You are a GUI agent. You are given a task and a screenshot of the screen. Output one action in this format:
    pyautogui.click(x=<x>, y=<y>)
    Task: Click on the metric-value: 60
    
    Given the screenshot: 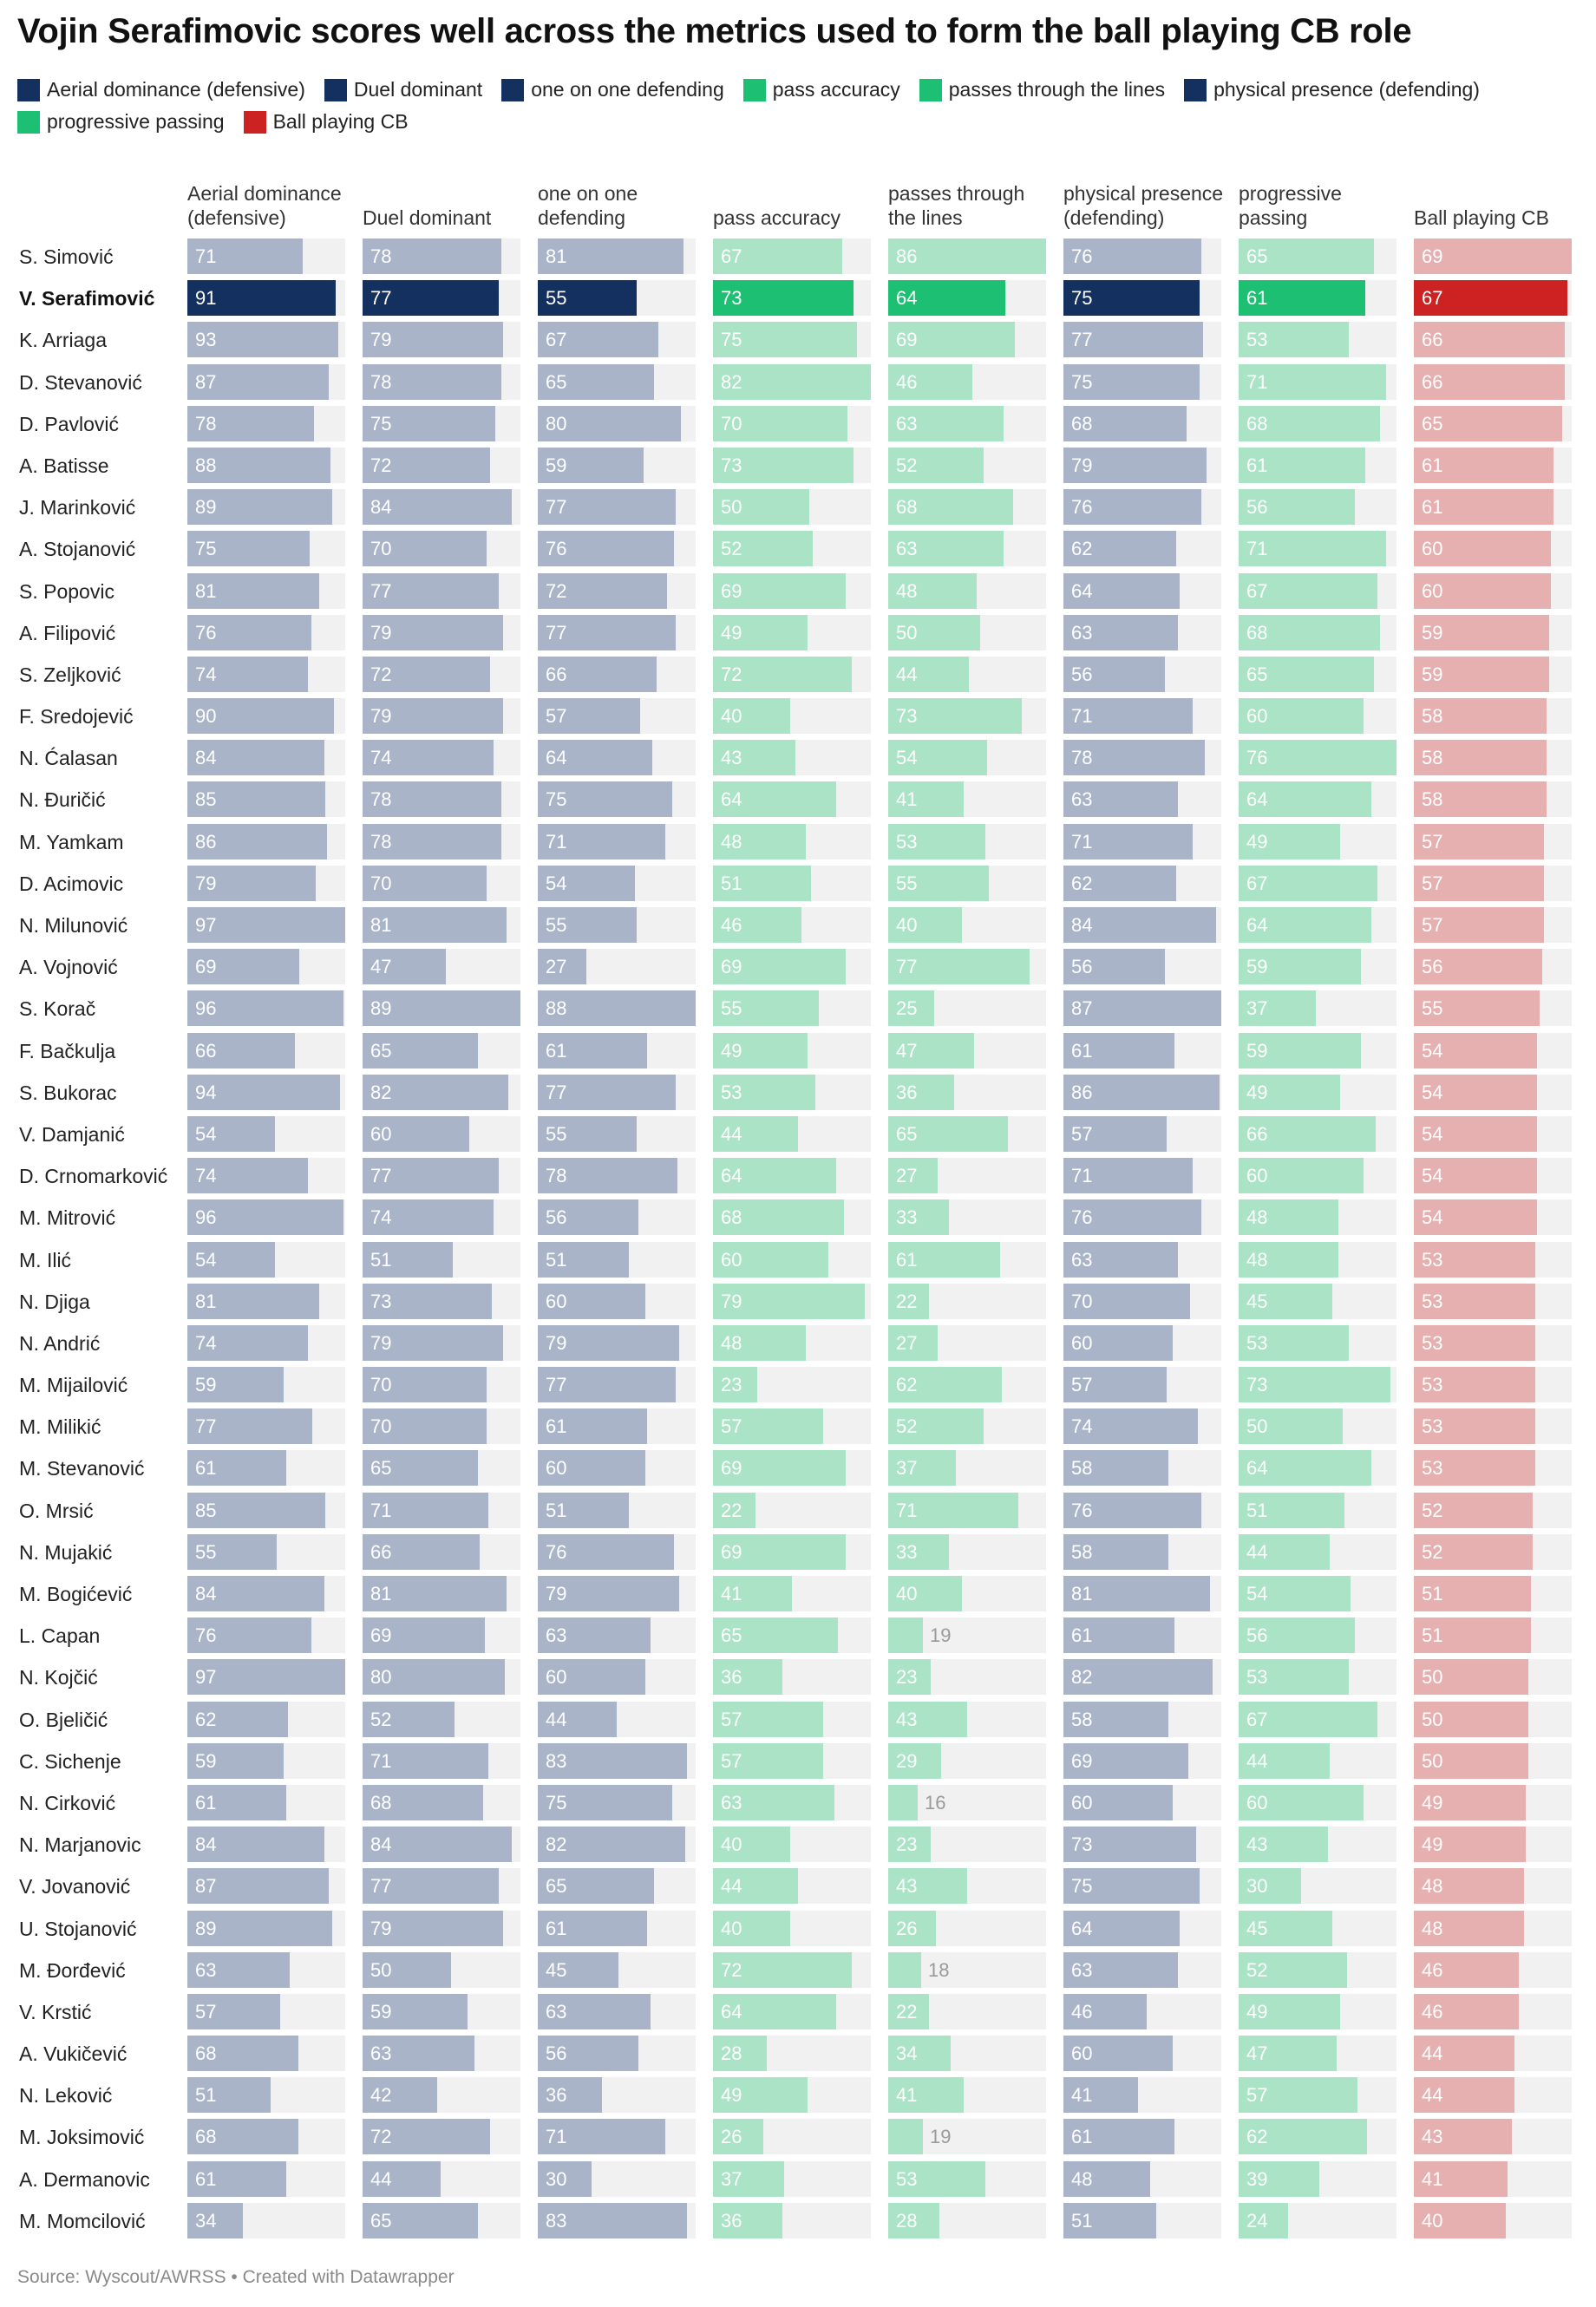 What is the action you would take?
    pyautogui.click(x=1082, y=1803)
    